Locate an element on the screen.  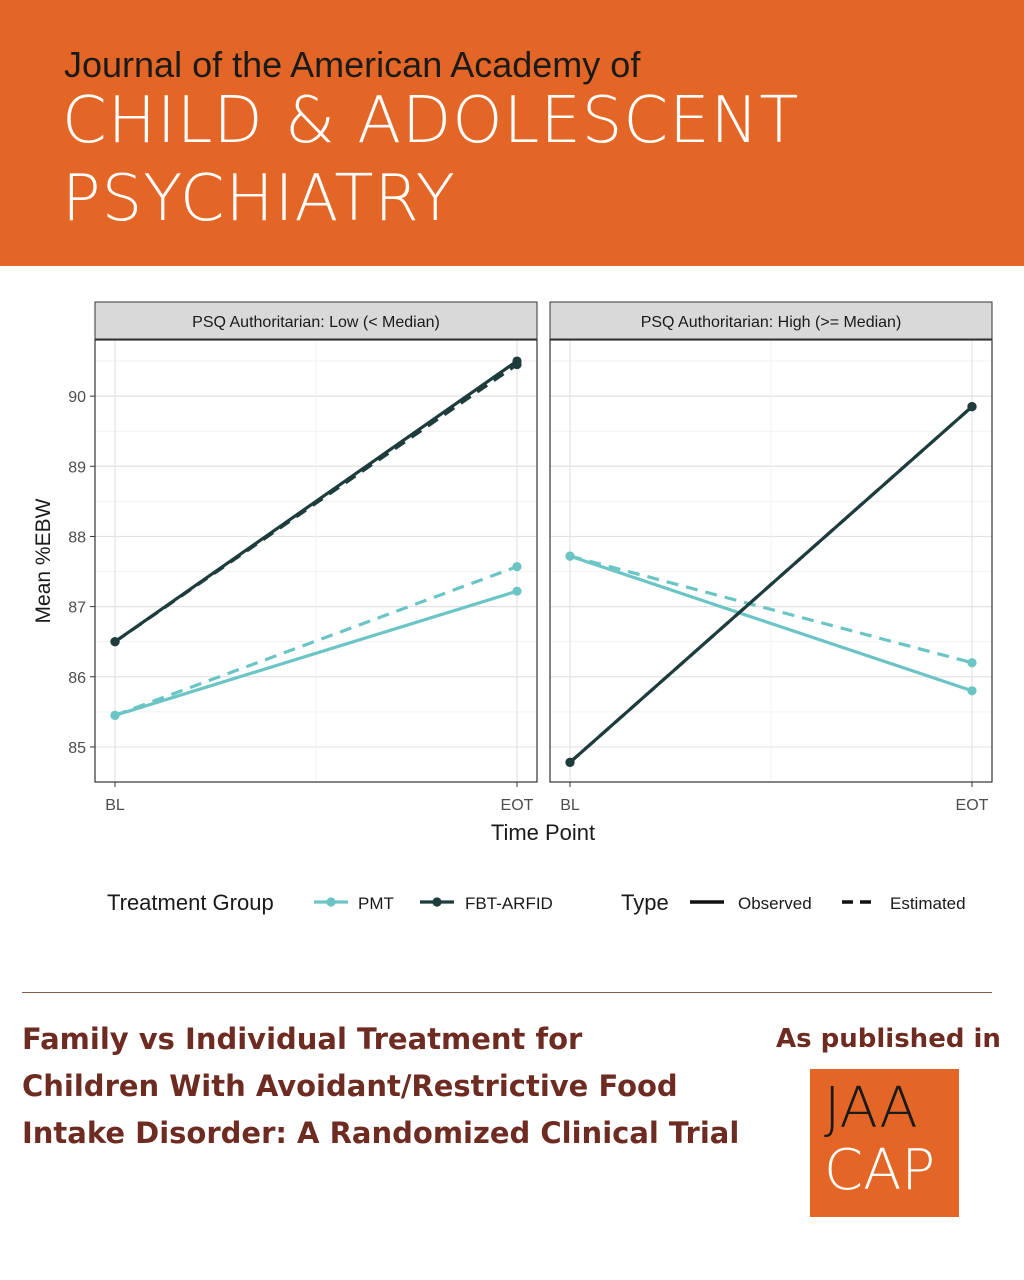
footer-divider is located at coordinates (507, 992).